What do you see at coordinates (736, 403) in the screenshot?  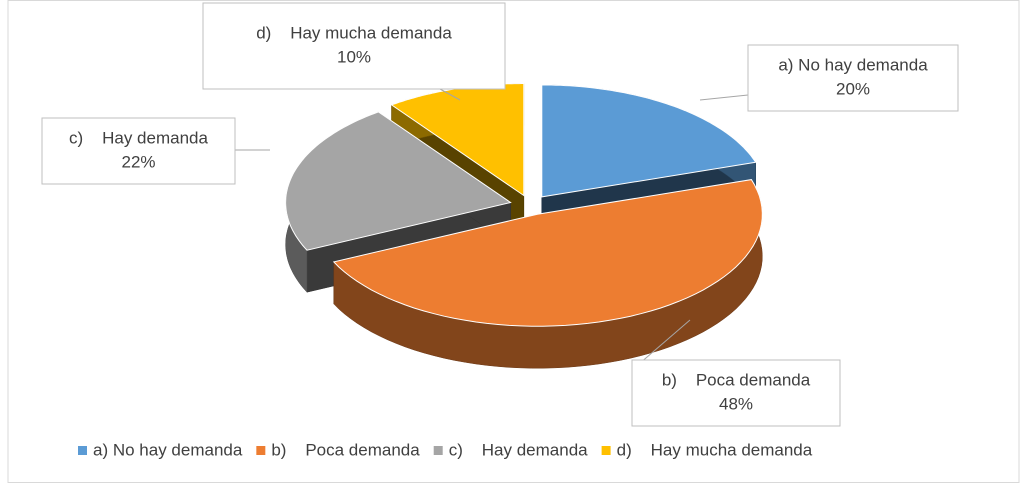 I see `data-label-value: 48%` at bounding box center [736, 403].